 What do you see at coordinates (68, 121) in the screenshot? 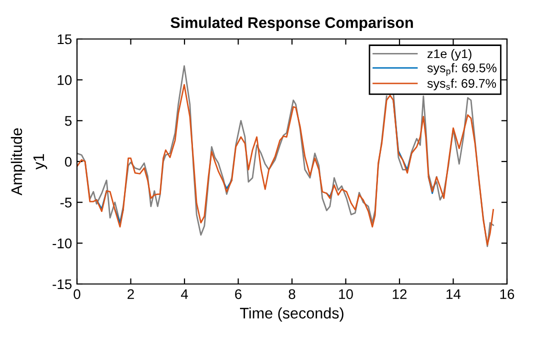
I see `y-tick-label: 5` at bounding box center [68, 121].